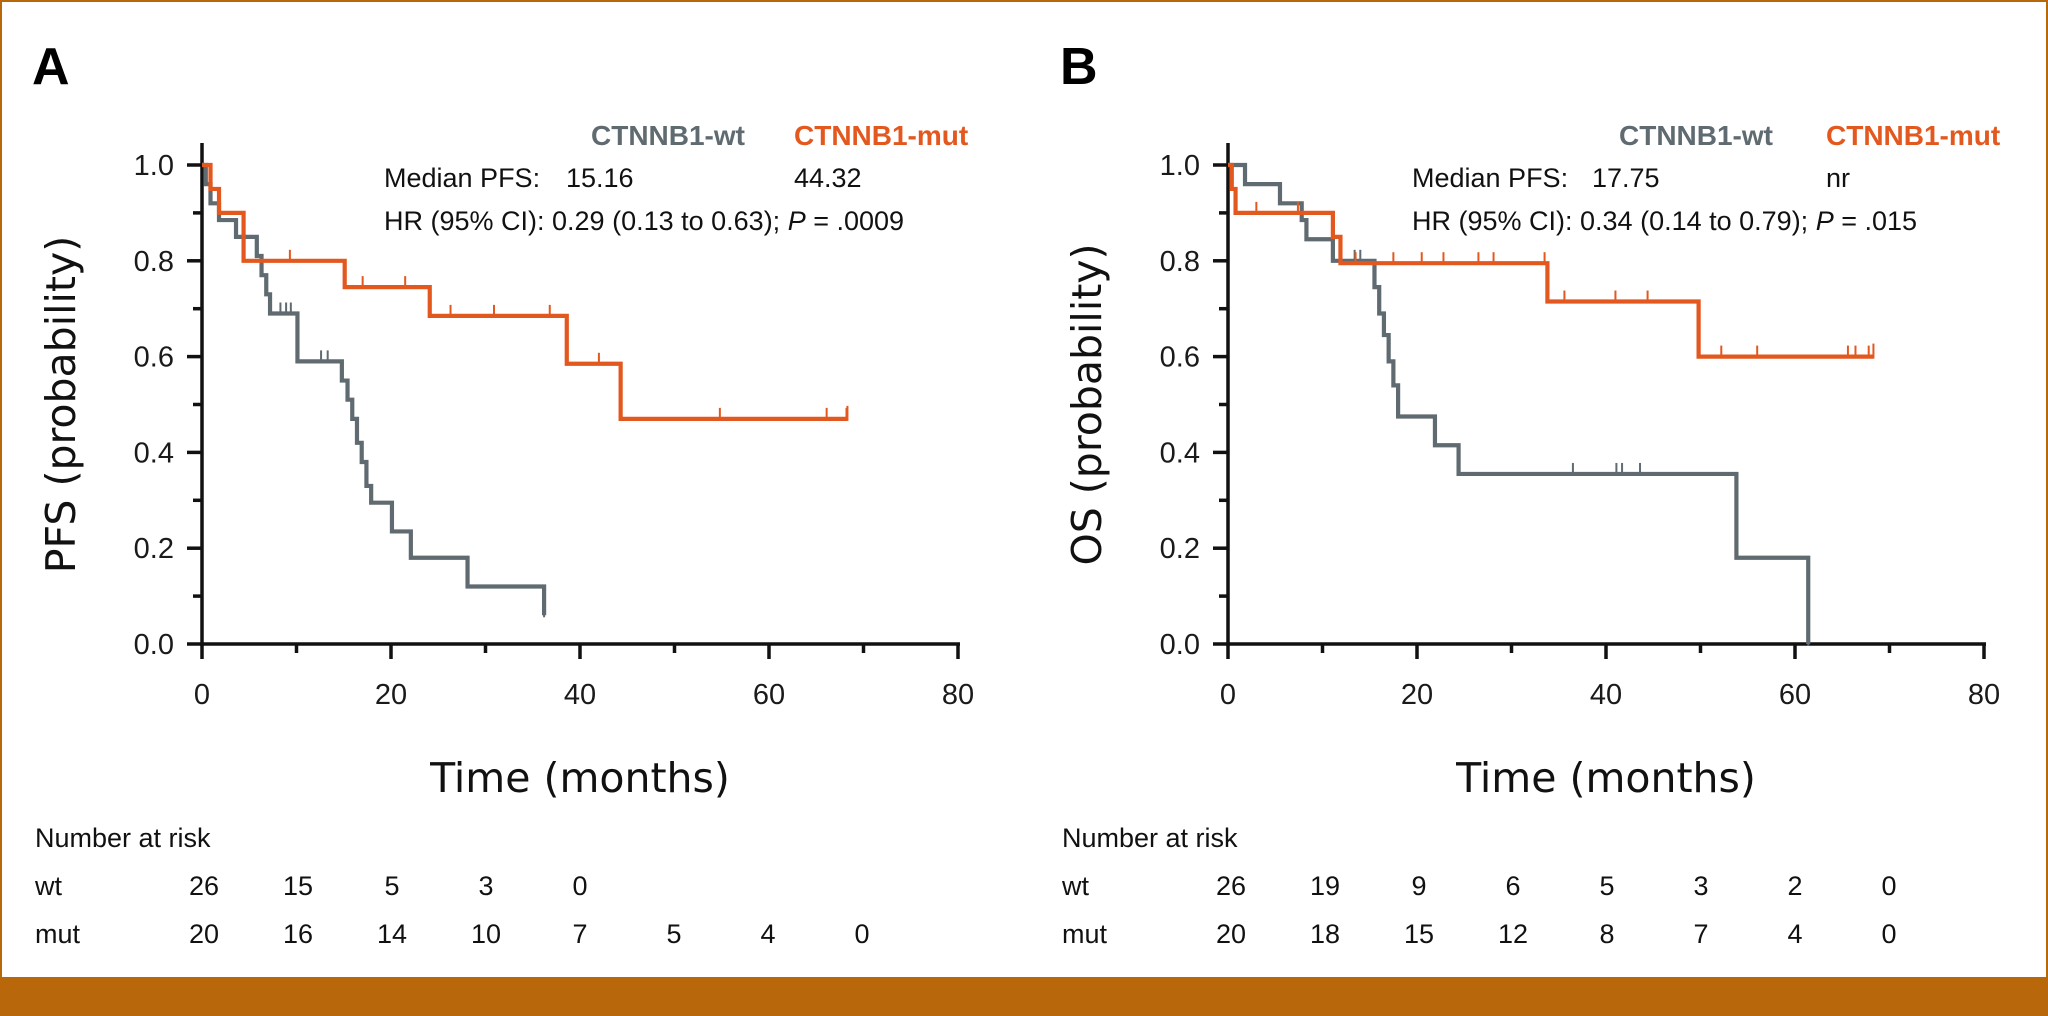 This screenshot has height=1016, width=2048. I want to click on risk-count: 19, so click(1325, 886).